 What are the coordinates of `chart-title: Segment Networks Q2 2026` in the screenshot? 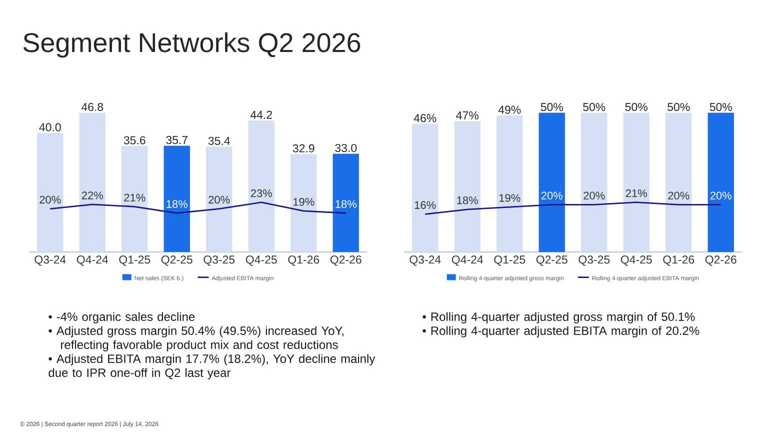 It's located at (191, 45).